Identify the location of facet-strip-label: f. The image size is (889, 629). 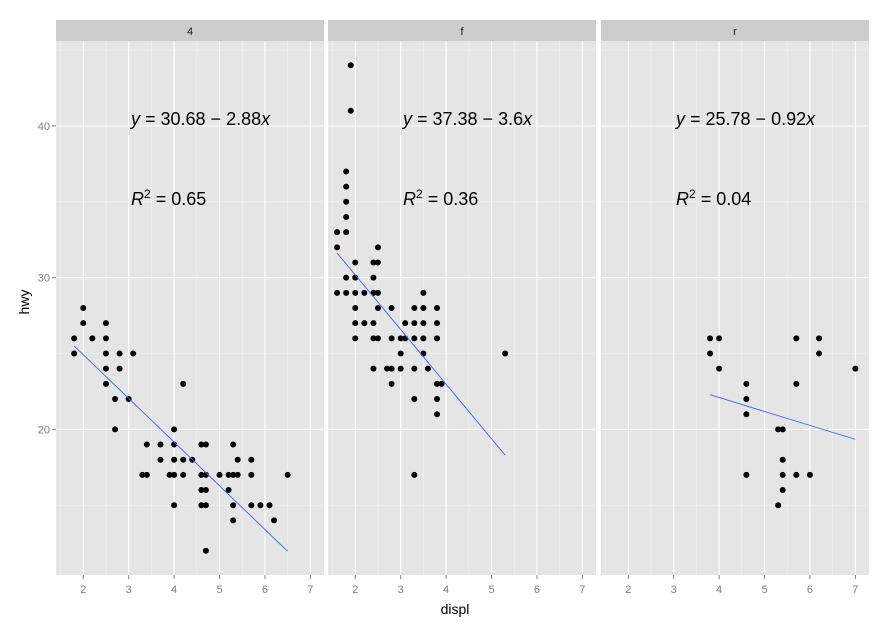
(462, 32).